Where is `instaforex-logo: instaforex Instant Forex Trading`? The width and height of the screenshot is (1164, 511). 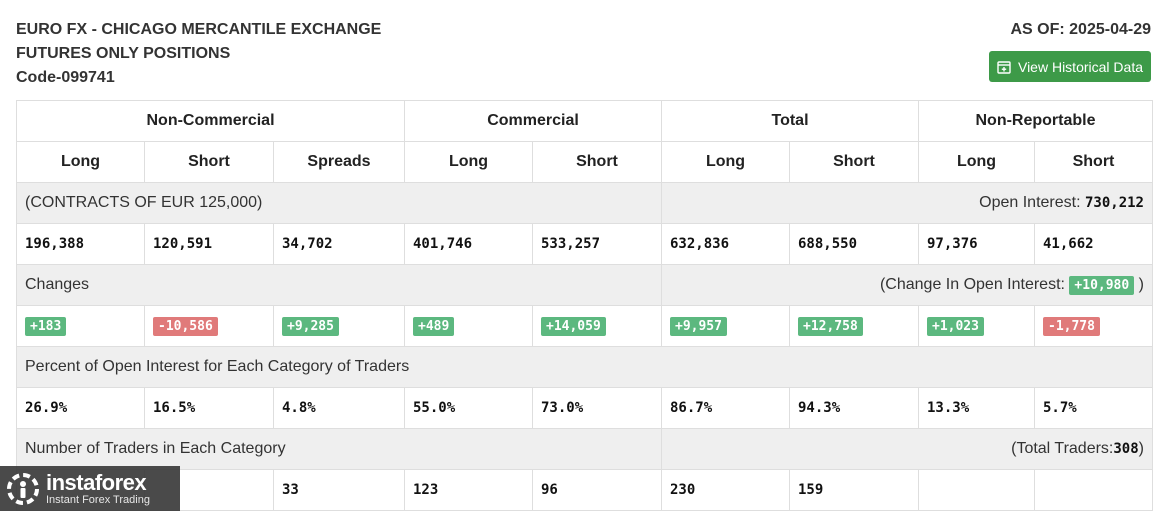
instaforex-logo: instaforex Instant Forex Trading is located at coordinates (90, 488).